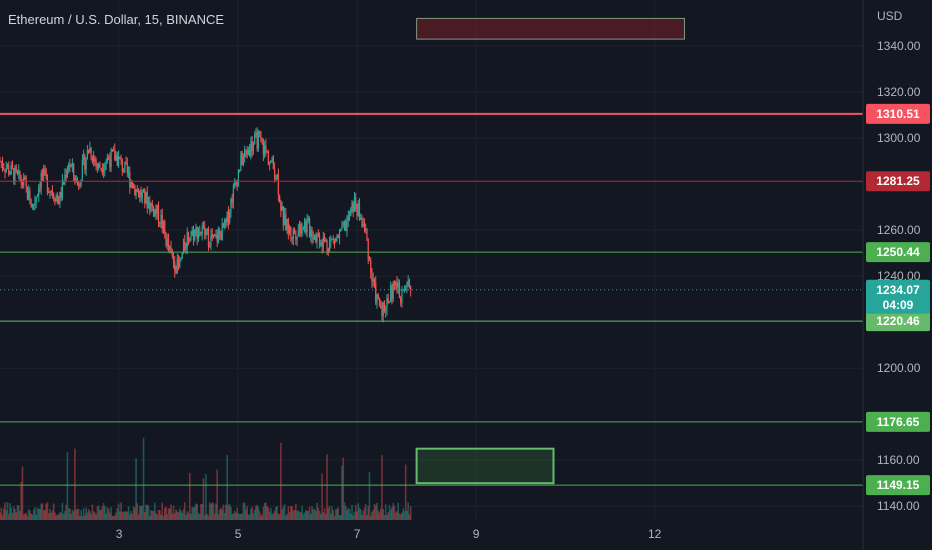 Image resolution: width=932 pixels, height=550 pixels. I want to click on supply-zone, so click(550, 28).